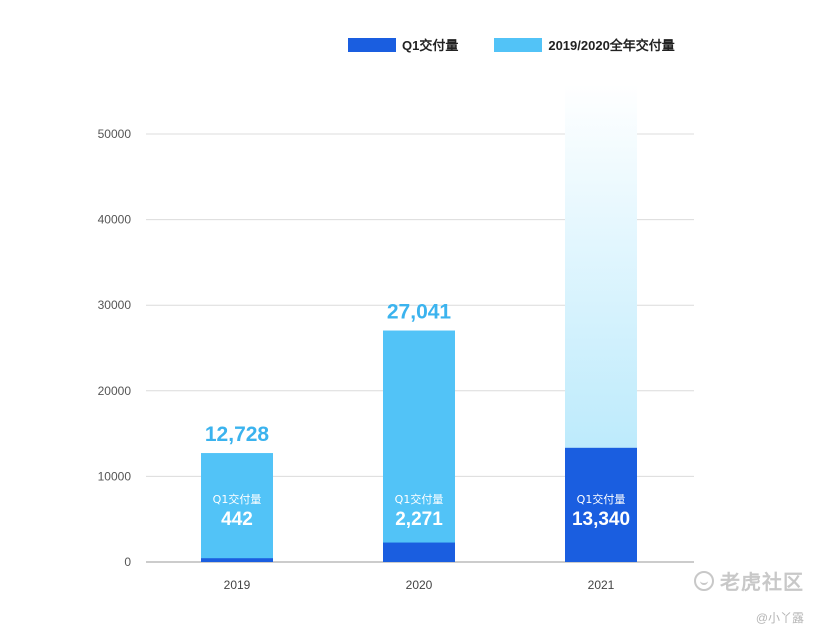 This screenshot has height=626, width=820. Describe the element at coordinates (237, 585) in the screenshot. I see `x-tick-label: 2019` at that location.